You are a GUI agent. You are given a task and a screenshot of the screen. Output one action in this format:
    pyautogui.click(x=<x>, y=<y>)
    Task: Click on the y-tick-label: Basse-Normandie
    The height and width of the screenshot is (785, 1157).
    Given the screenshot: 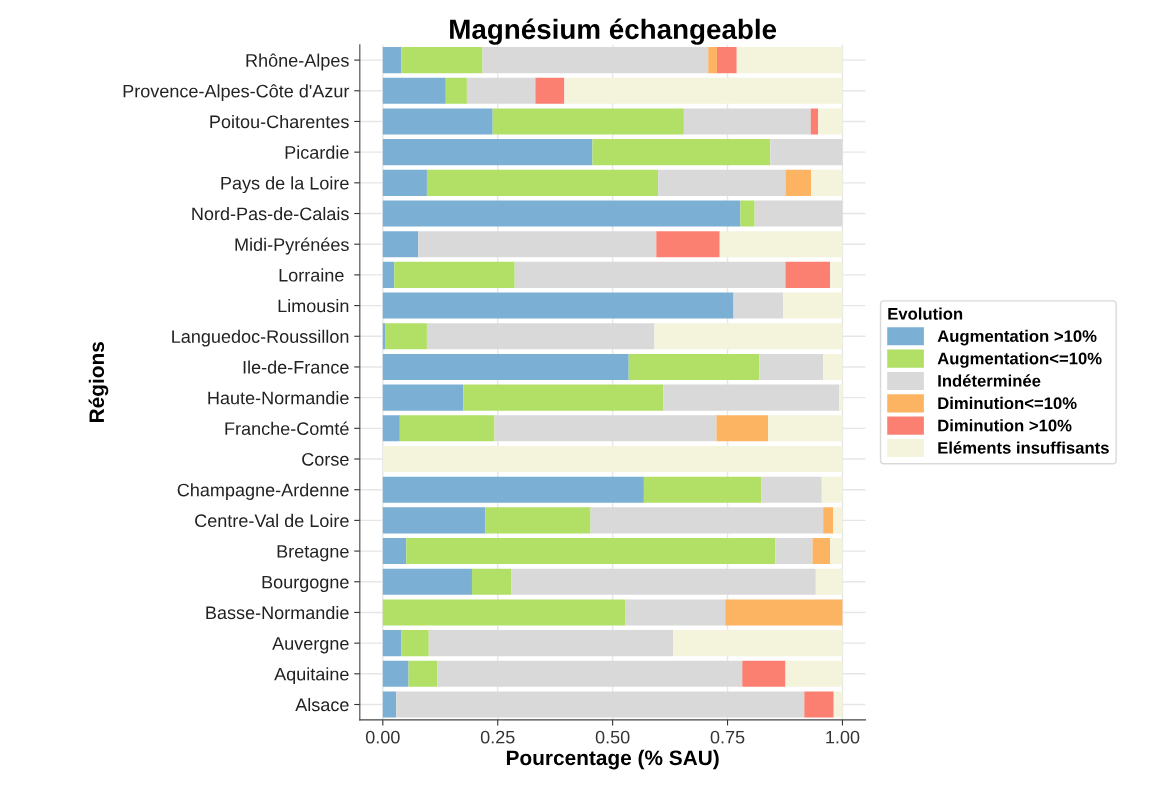 What is the action you would take?
    pyautogui.click(x=277, y=612)
    